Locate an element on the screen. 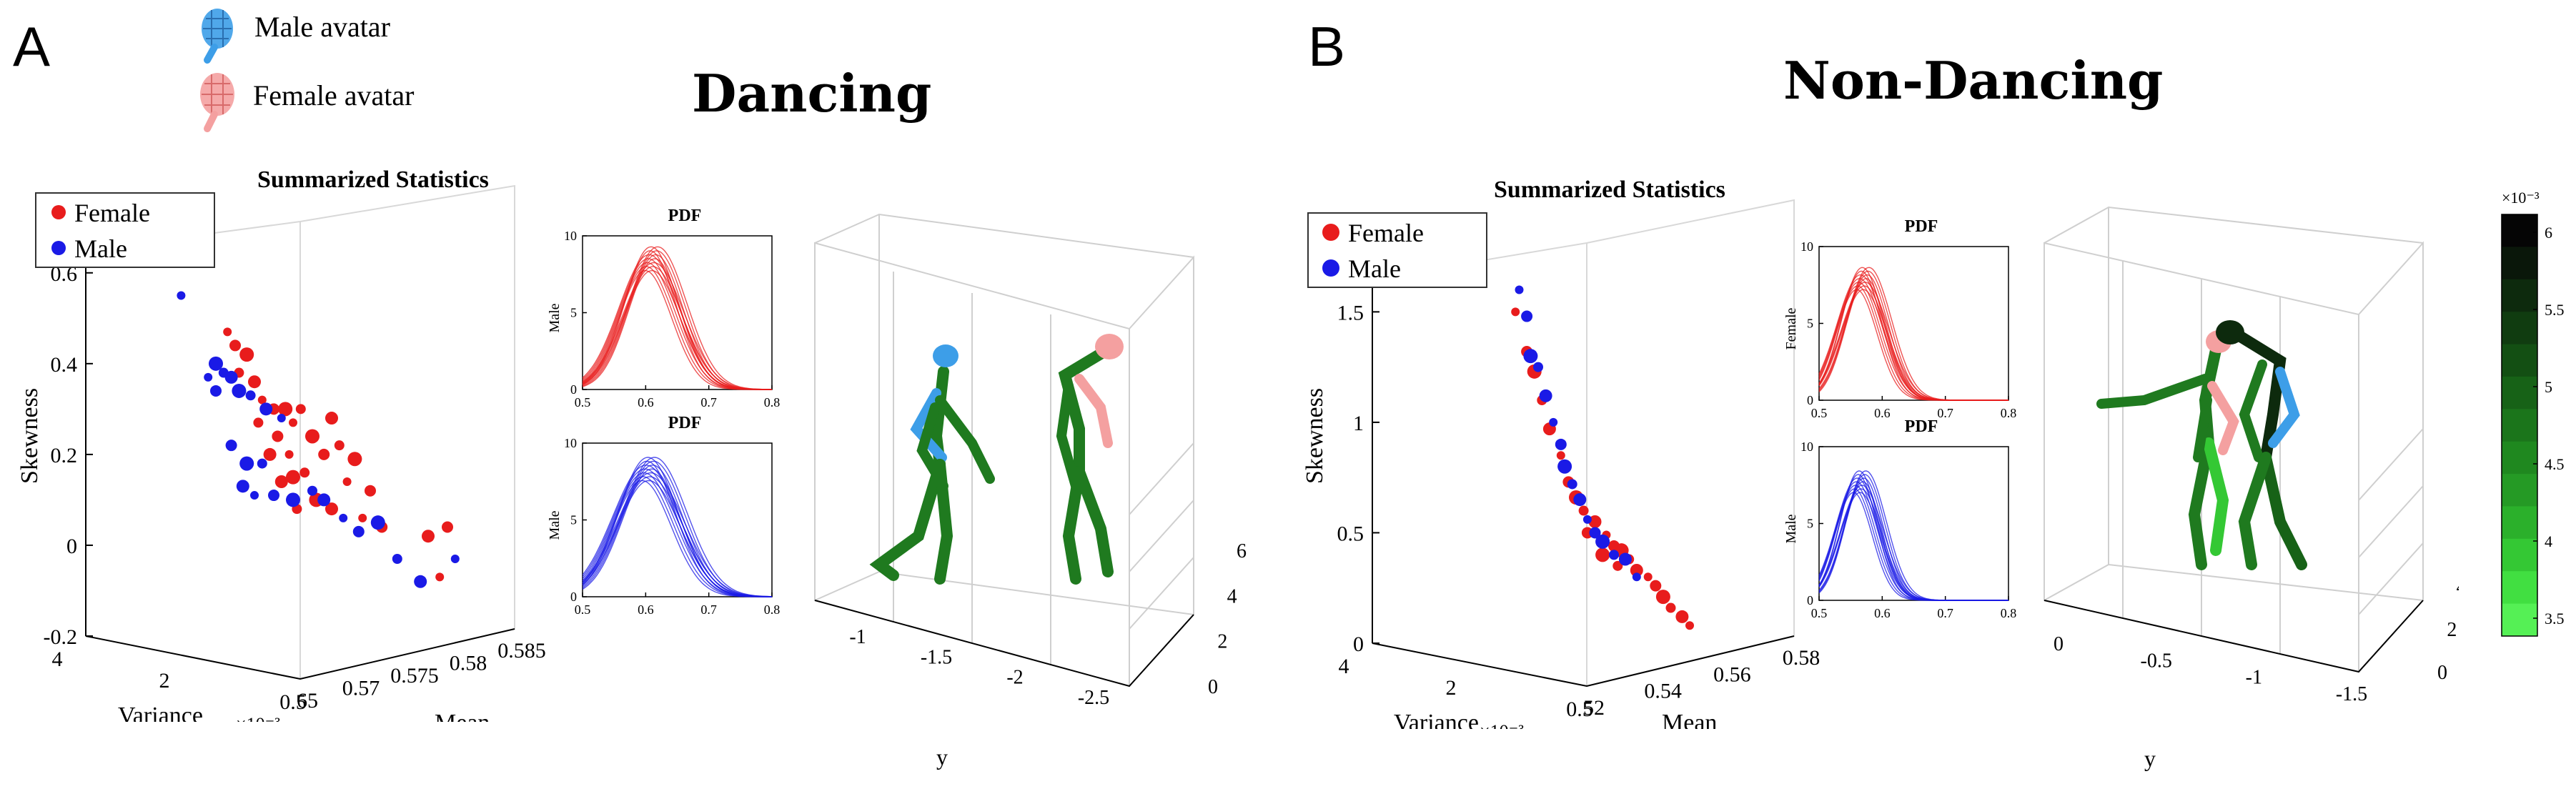 This screenshot has width=2576, height=789. panel-b-zlabel: Skewness is located at coordinates (1315, 436).